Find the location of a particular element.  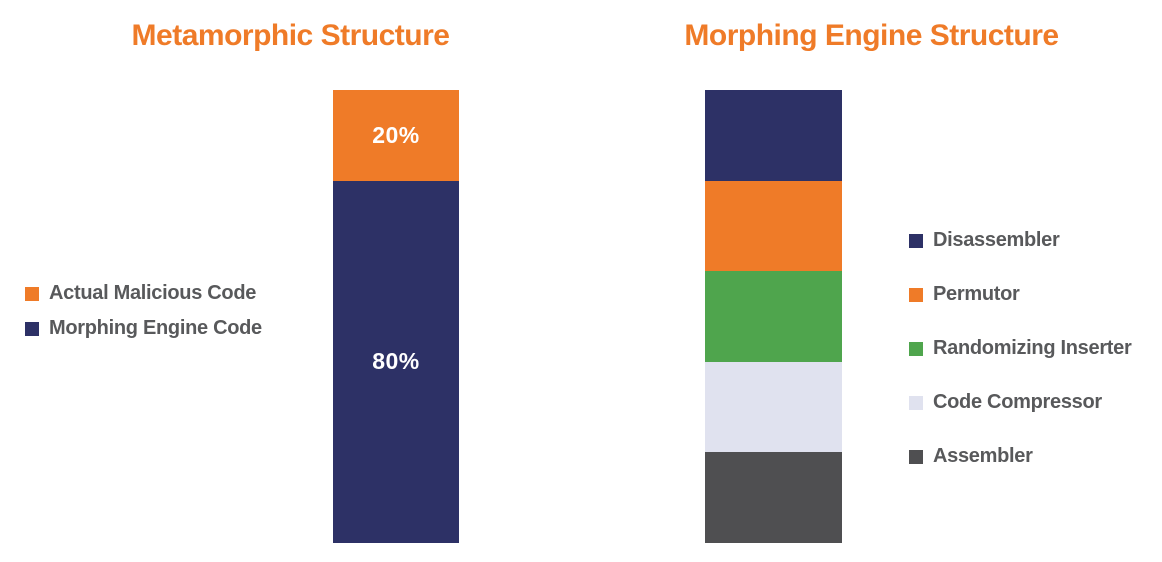

legend-label: Actual Malicious Code is located at coordinates (153, 293).